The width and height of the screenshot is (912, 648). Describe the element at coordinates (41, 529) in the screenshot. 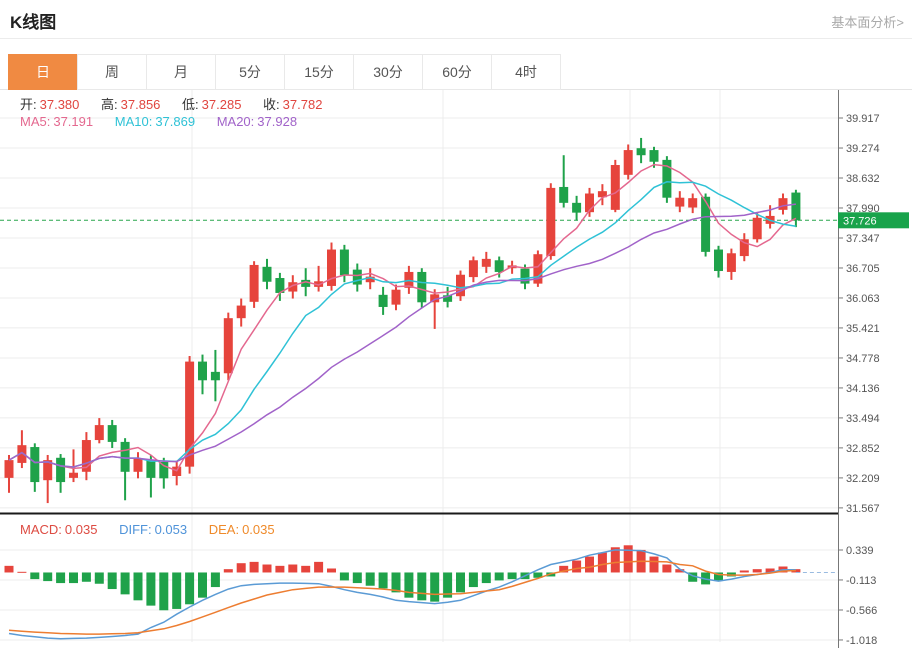

I see `macd-label: MACD:` at that location.